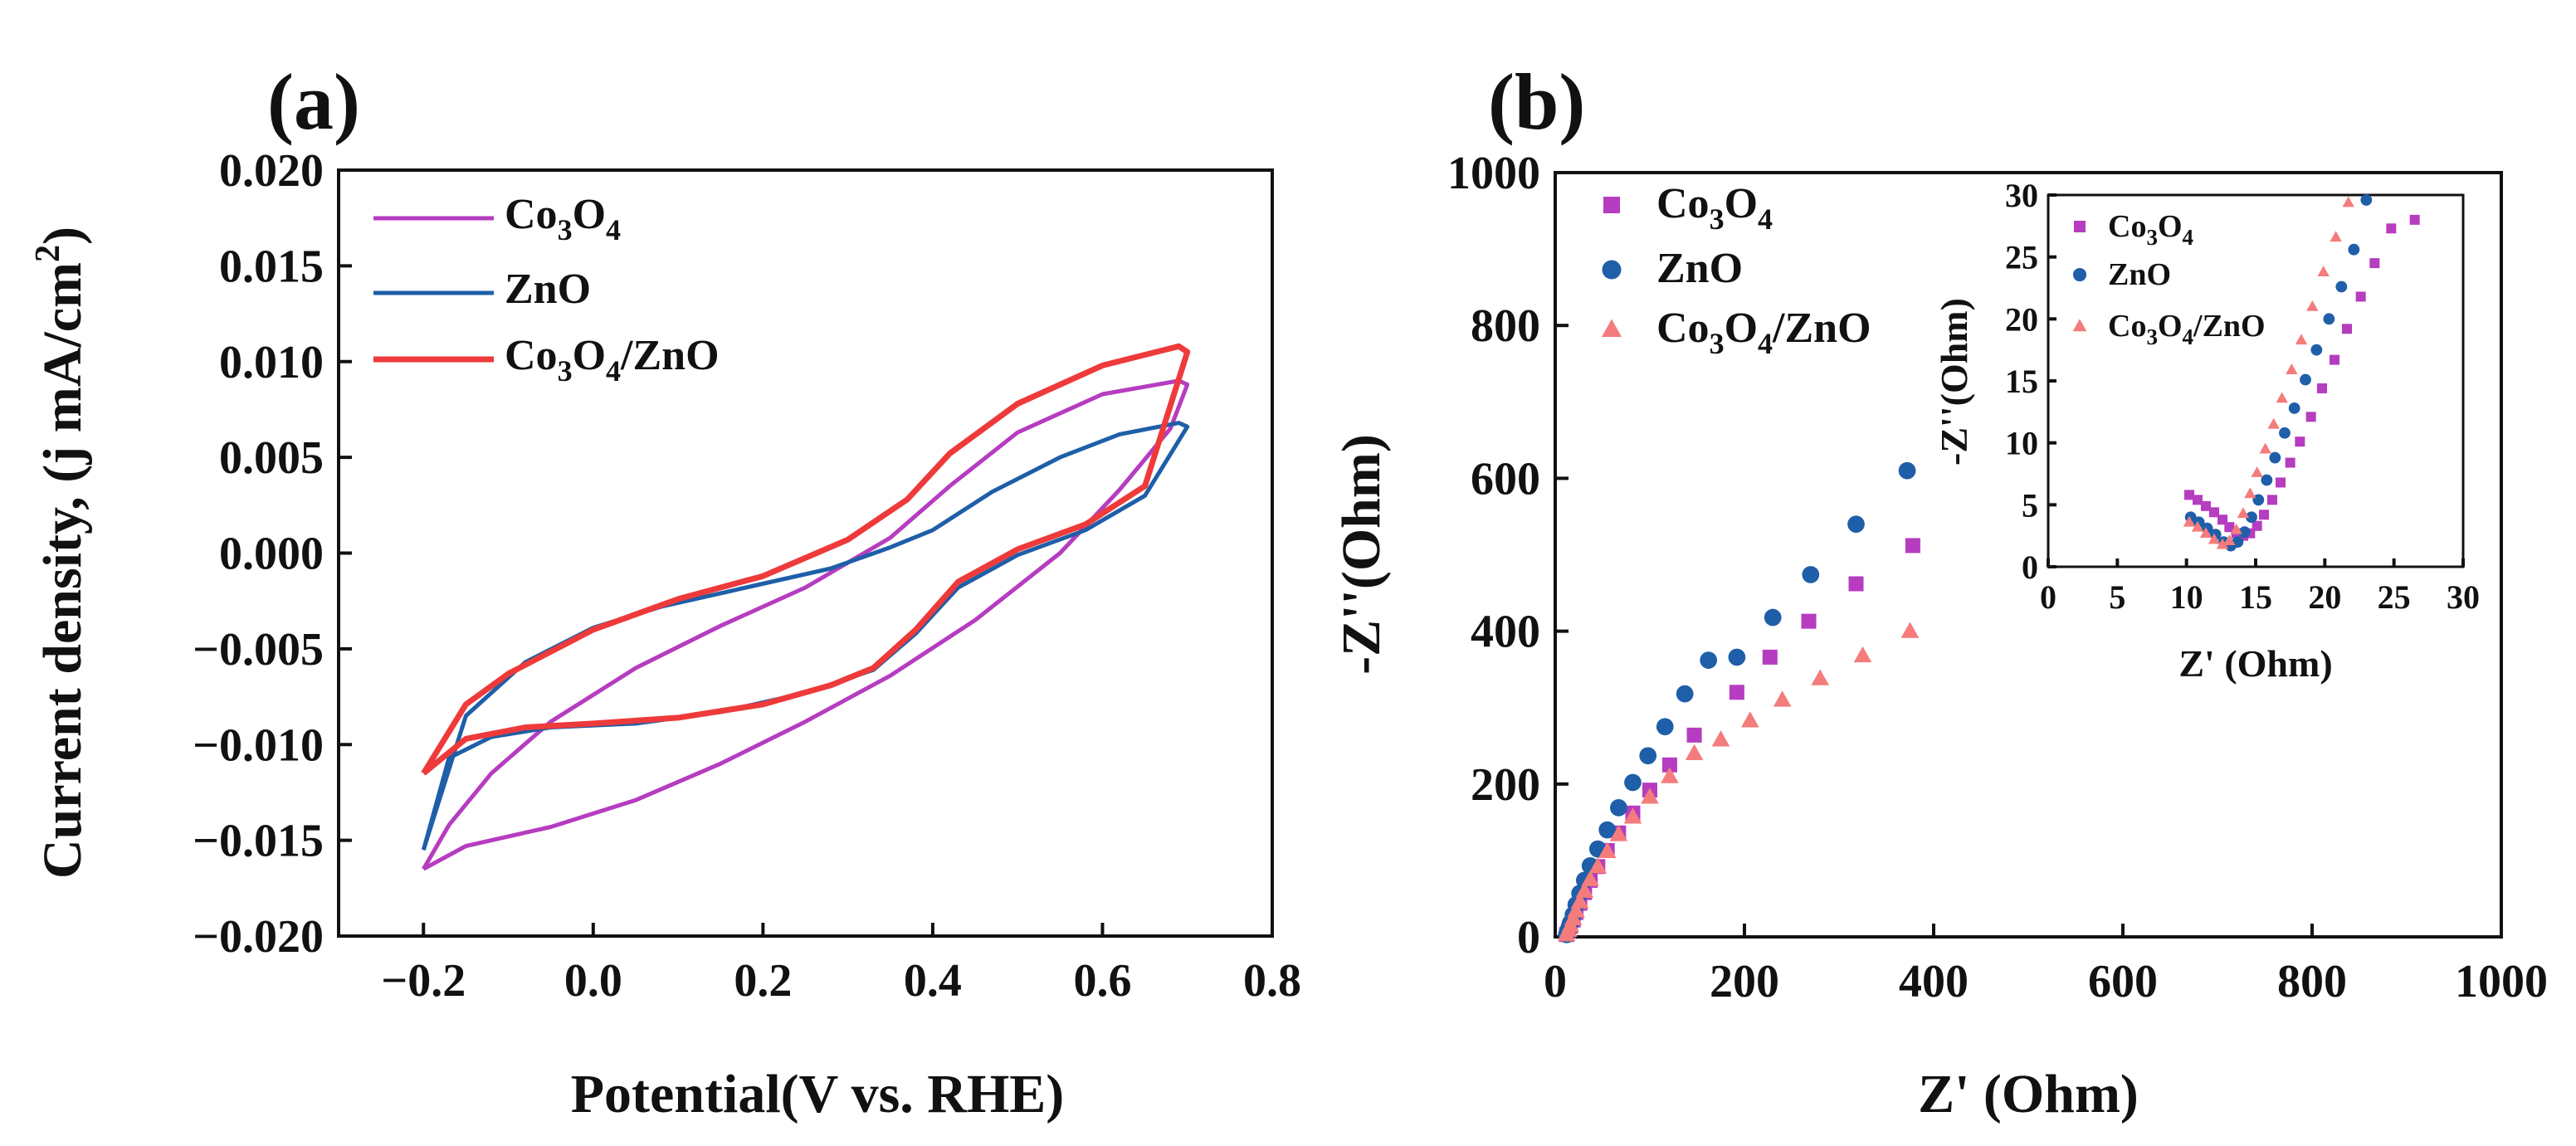 This screenshot has height=1146, width=2576. Describe the element at coordinates (258, 937) in the screenshot. I see `panel-a-y-tick-label: −0.020` at that location.